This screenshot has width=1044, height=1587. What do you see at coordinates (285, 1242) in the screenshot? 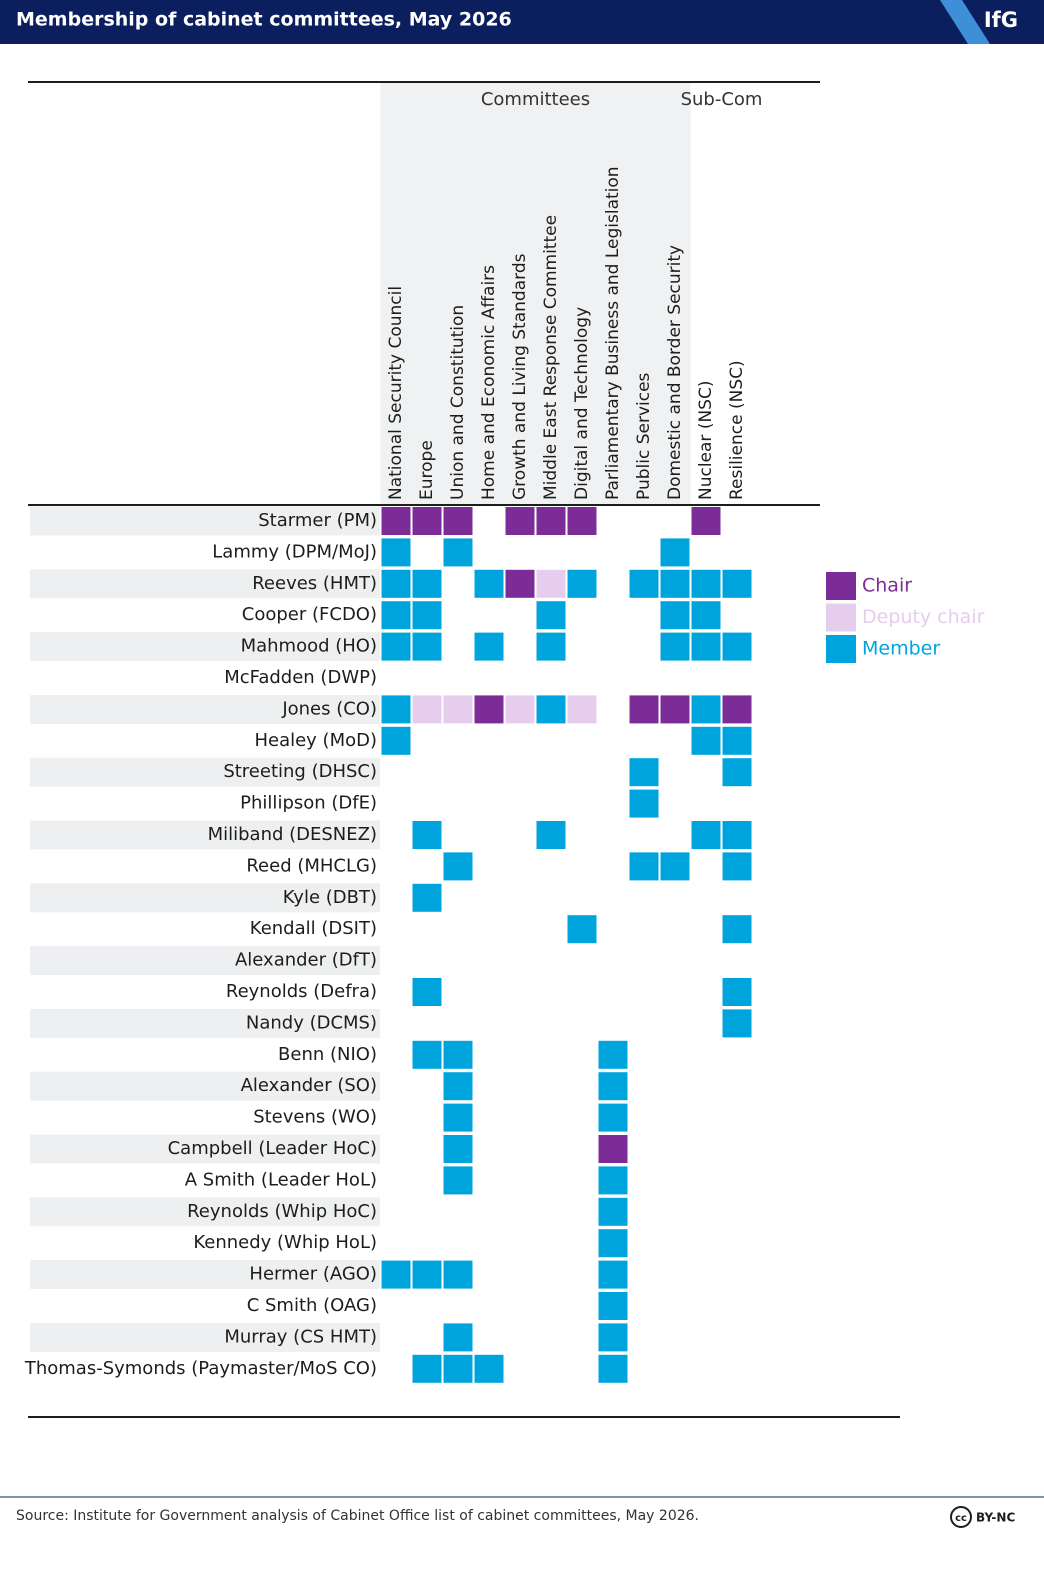
I see `row-label: Kennedy (Whip HoL)` at bounding box center [285, 1242].